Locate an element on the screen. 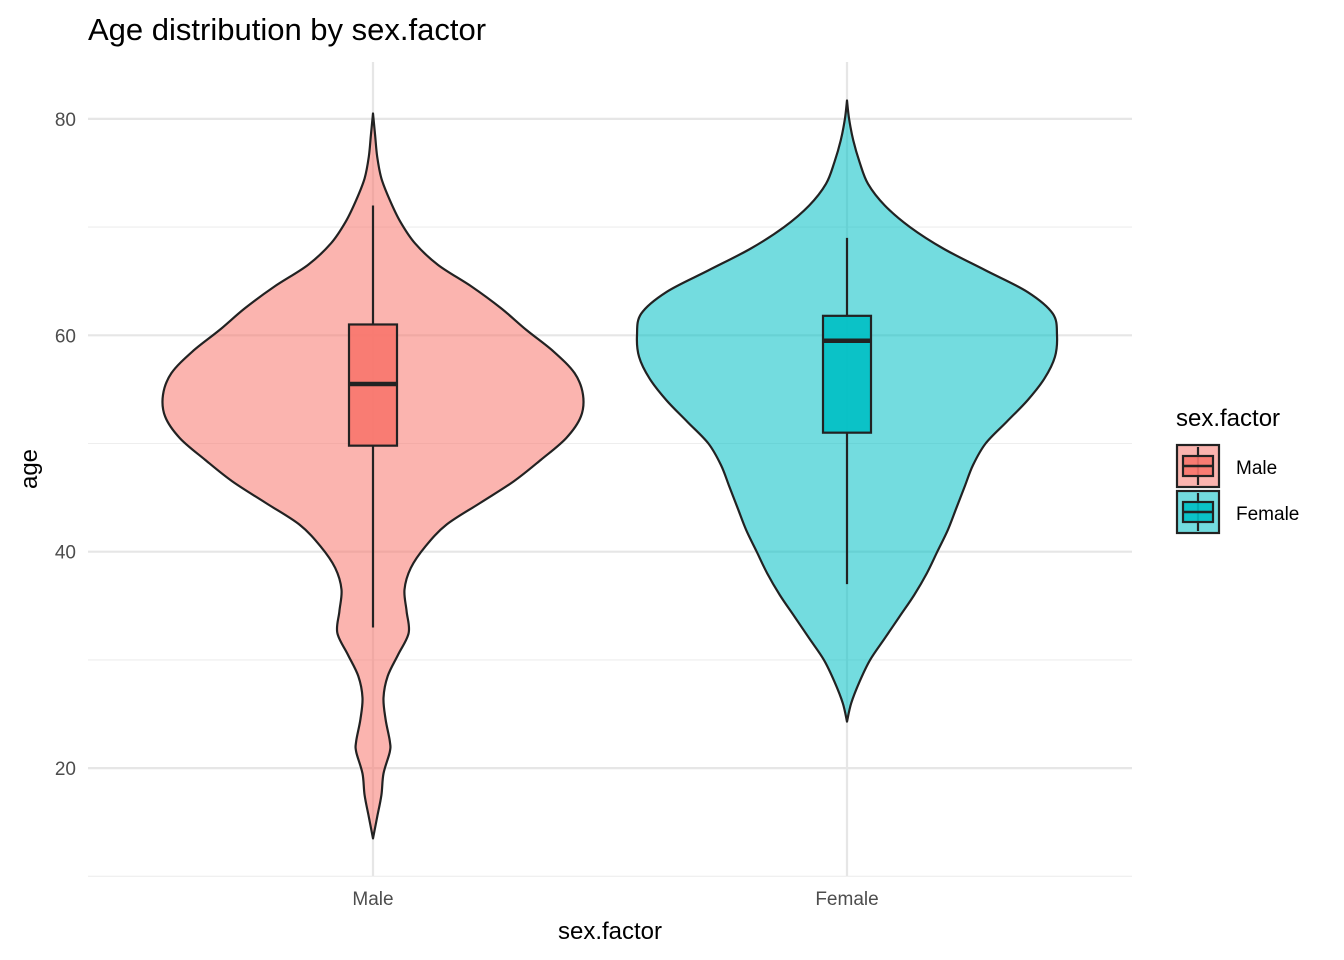 This screenshot has height=960, width=1344. legend-key-female: Female is located at coordinates (1237, 512).